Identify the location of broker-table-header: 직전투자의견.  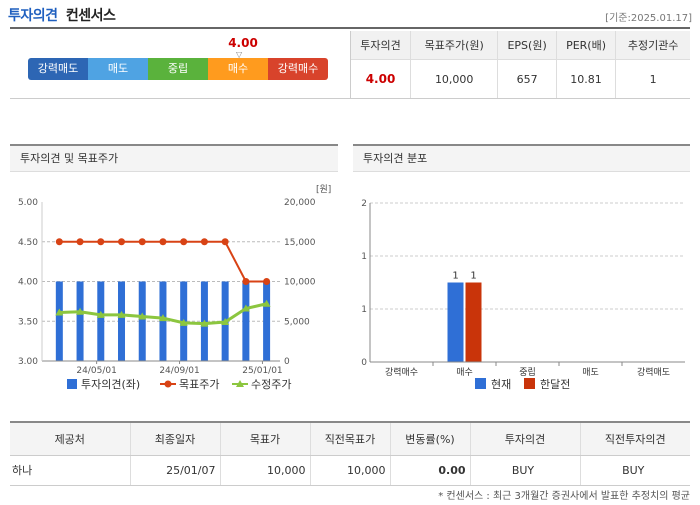
(635, 438).